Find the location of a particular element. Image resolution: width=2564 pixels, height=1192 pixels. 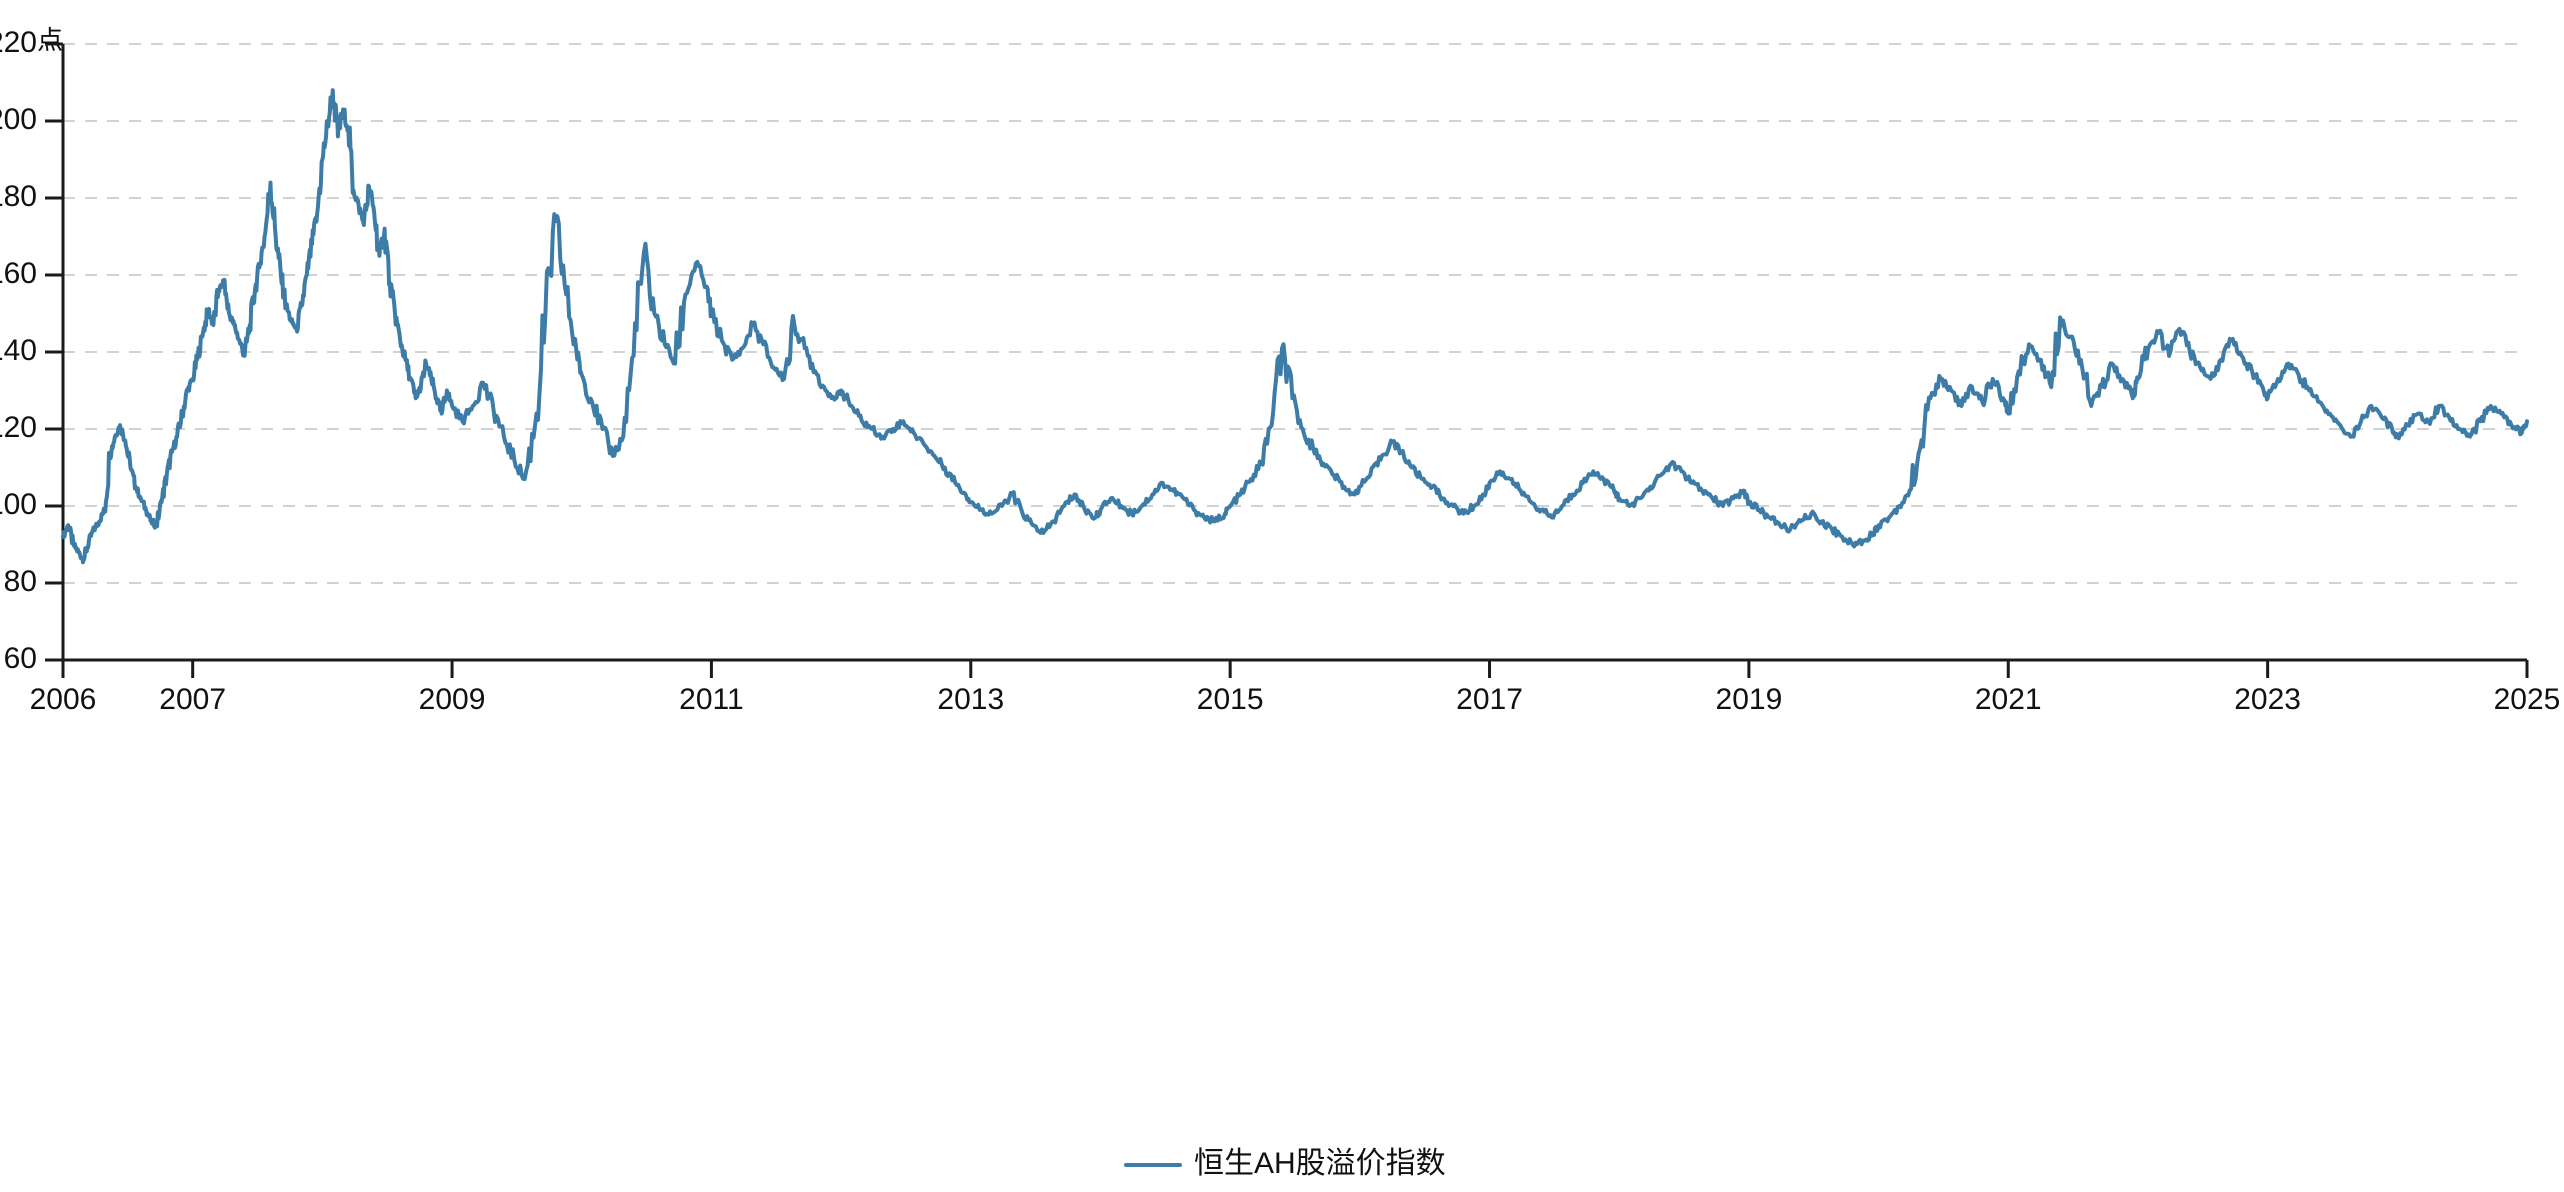

y-tick-marks-group is located at coordinates (54, 352).